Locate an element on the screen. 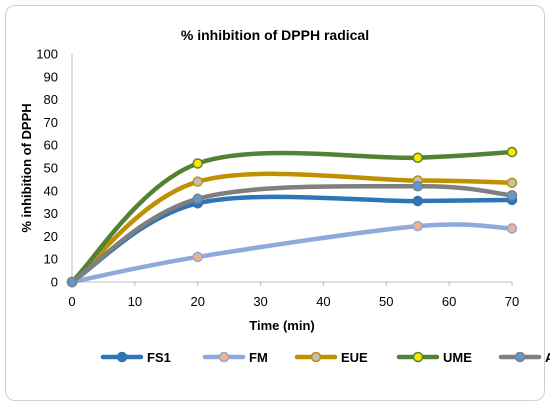 This screenshot has width=550, height=406. legend-item-fm: FM is located at coordinates (235, 357).